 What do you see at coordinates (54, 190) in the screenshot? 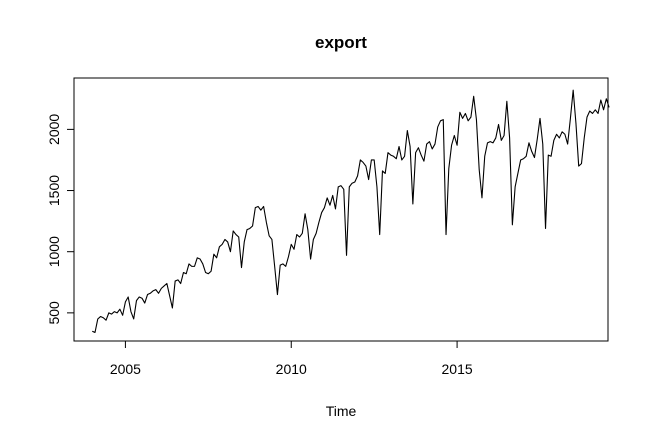
I see `y-tick-label: 1500` at bounding box center [54, 190].